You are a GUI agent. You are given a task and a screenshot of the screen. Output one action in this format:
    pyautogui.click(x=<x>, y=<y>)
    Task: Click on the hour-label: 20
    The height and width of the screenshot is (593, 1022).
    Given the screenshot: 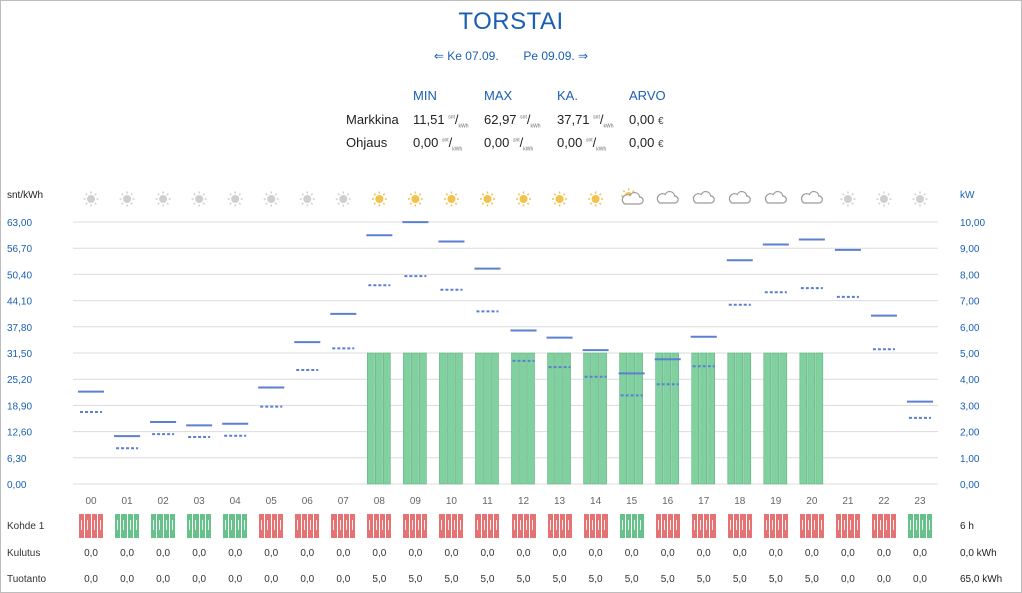 What is the action you would take?
    pyautogui.click(x=812, y=501)
    